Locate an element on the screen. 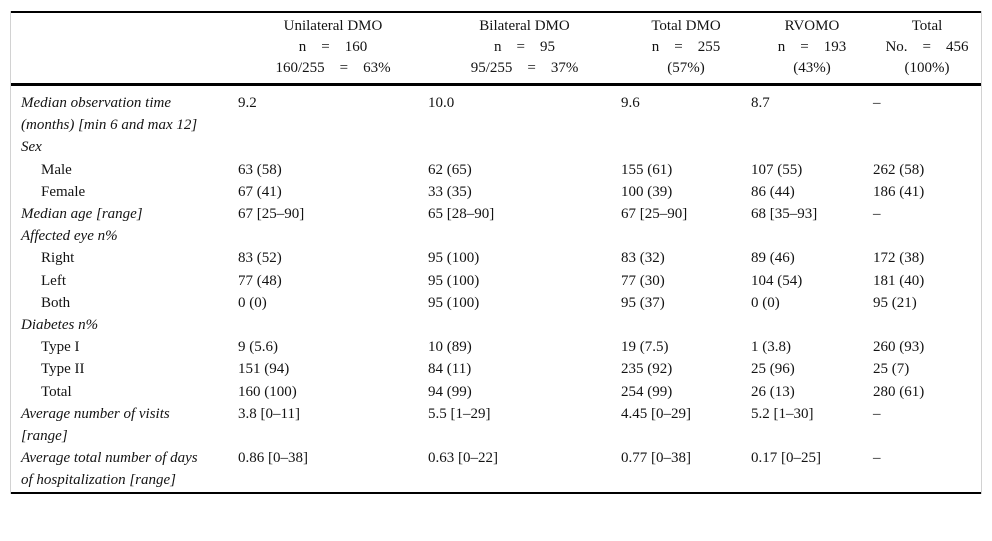 Image resolution: width=992 pixels, height=541 pixels. row-label: Sex is located at coordinates (31, 147).